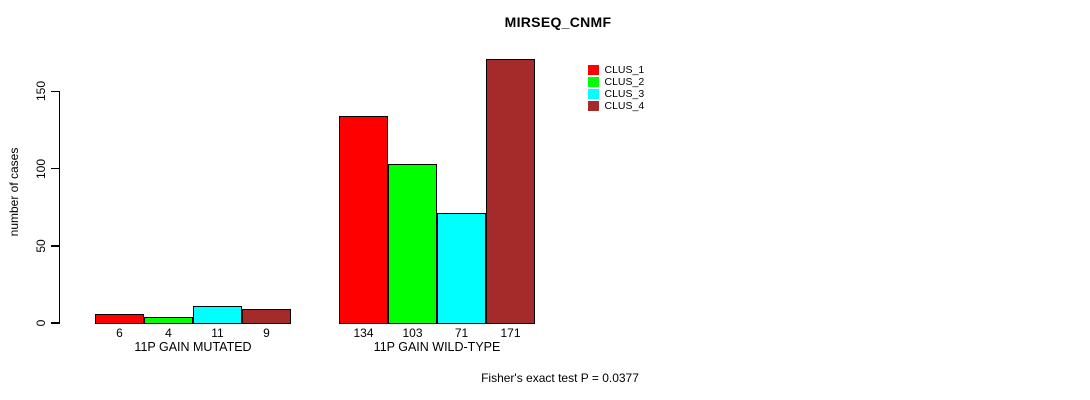 Image resolution: width=1090 pixels, height=400 pixels. What do you see at coordinates (168, 333) in the screenshot?
I see `bar-value-label: 4` at bounding box center [168, 333].